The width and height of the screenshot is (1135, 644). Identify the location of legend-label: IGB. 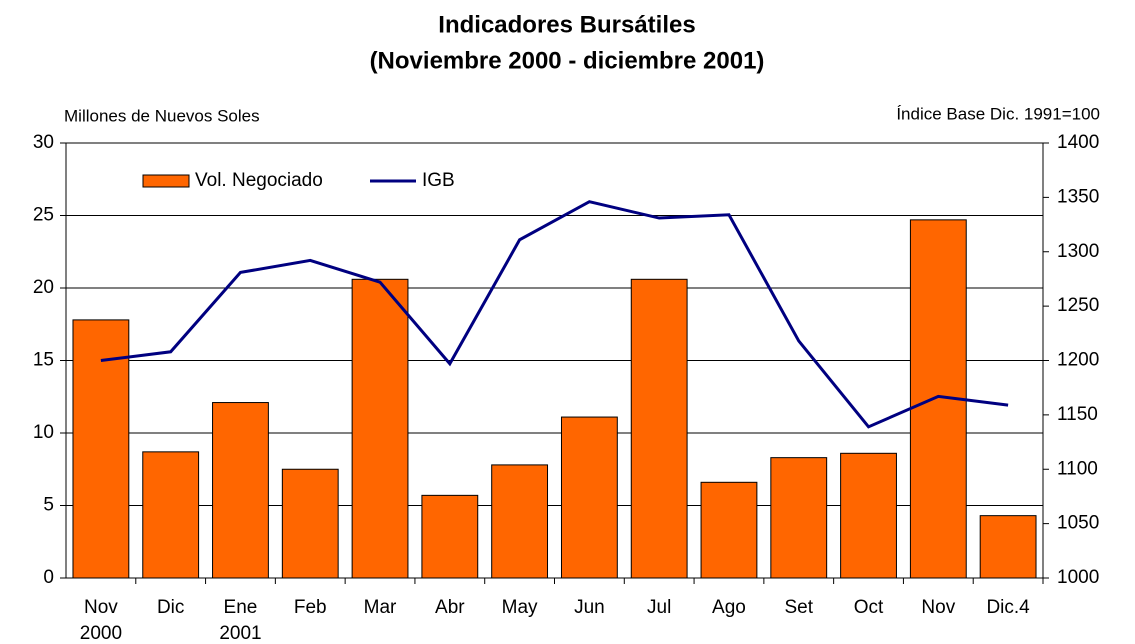
(438, 180).